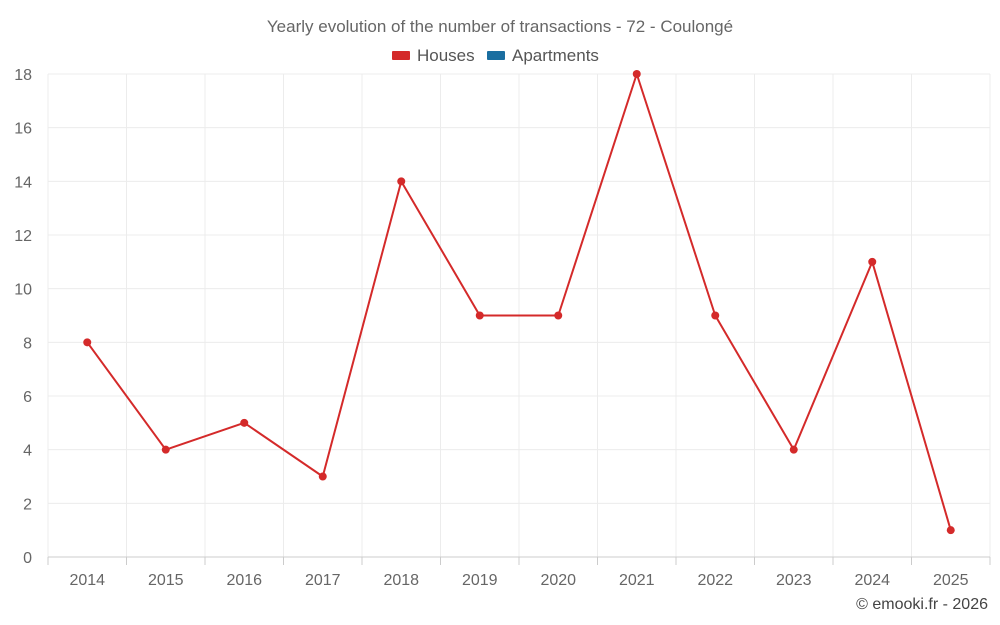 The image size is (1000, 625). What do you see at coordinates (555, 55) in the screenshot?
I see `legend-label-apartments: Apartments` at bounding box center [555, 55].